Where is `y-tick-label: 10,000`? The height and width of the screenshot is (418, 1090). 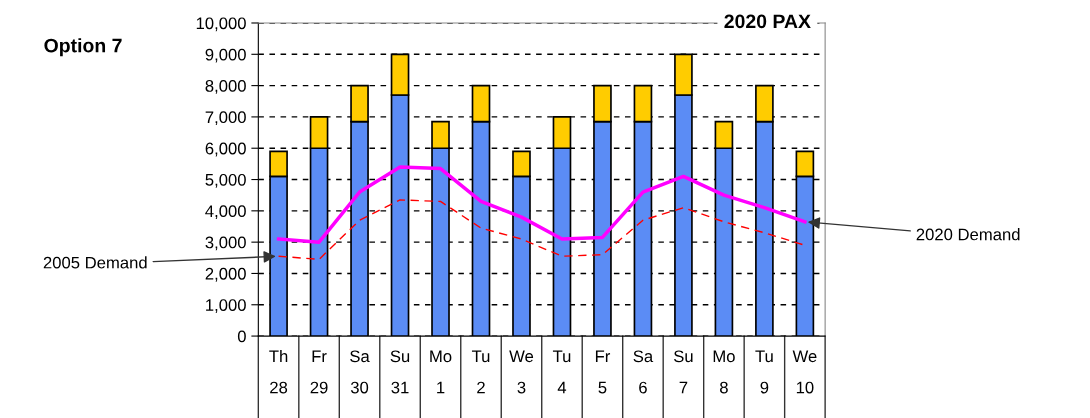 y-tick-label: 10,000 is located at coordinates (221, 24).